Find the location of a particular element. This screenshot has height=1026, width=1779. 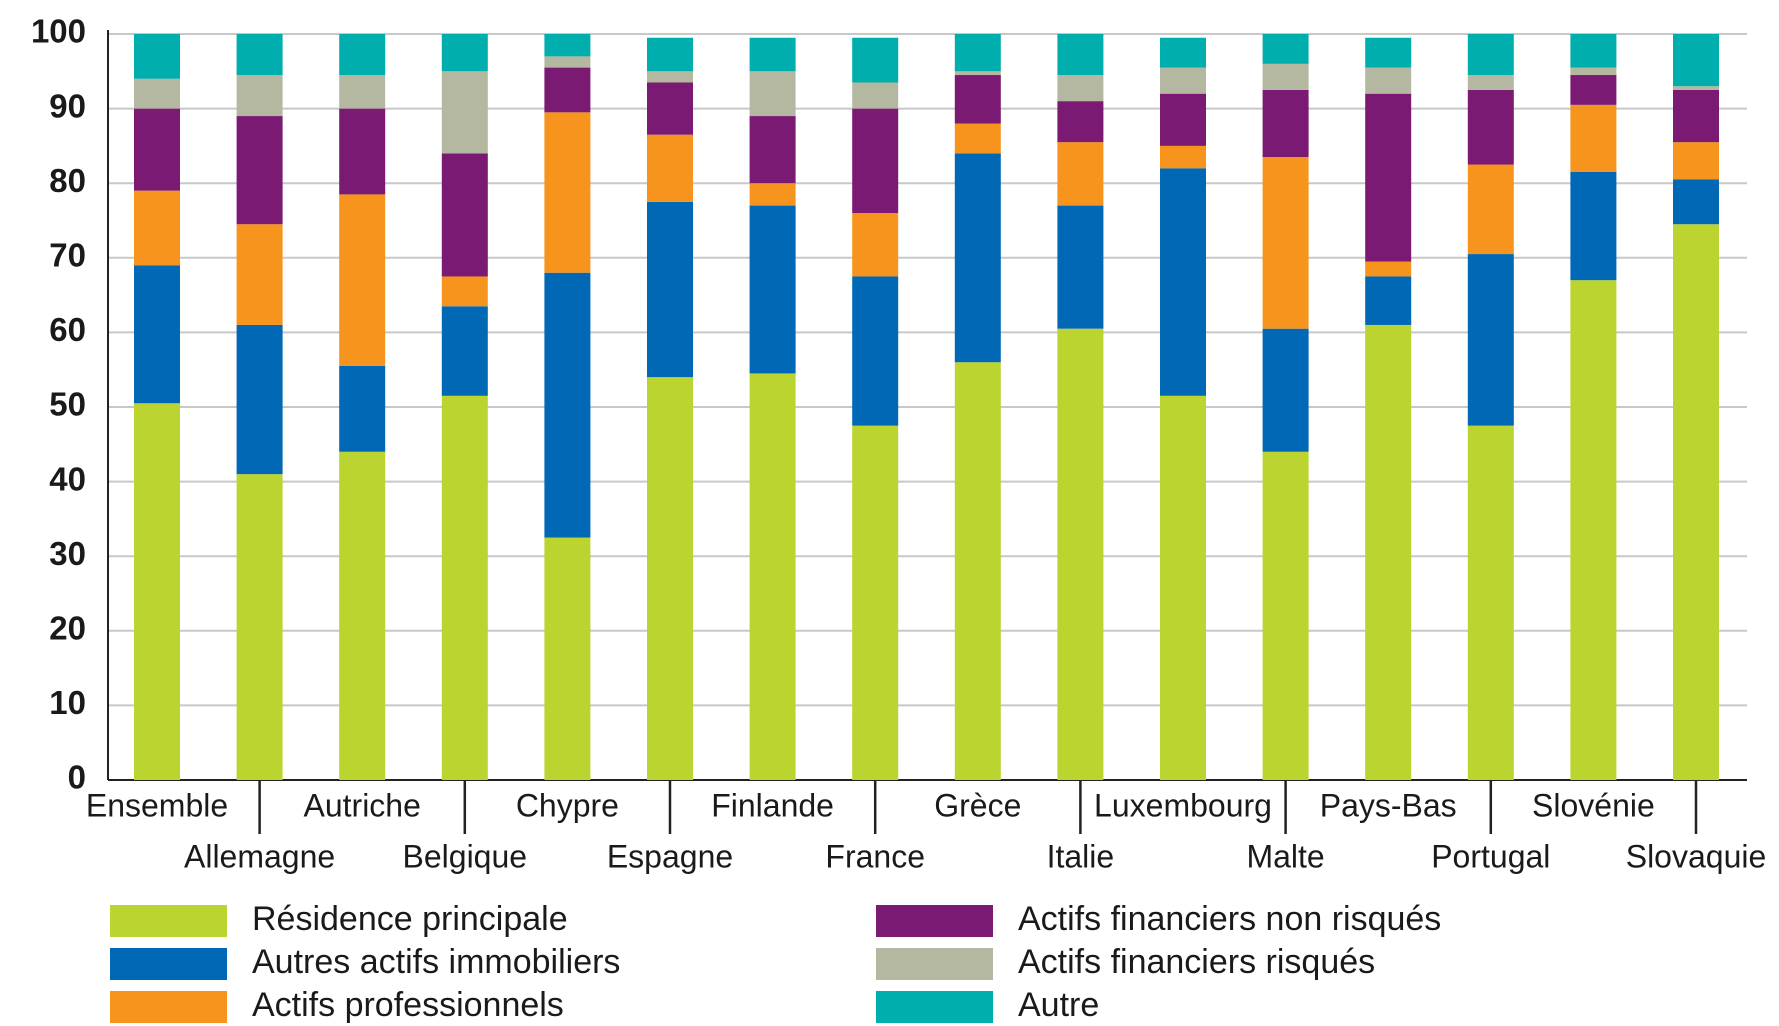

x-tick-label: France is located at coordinates (875, 856).